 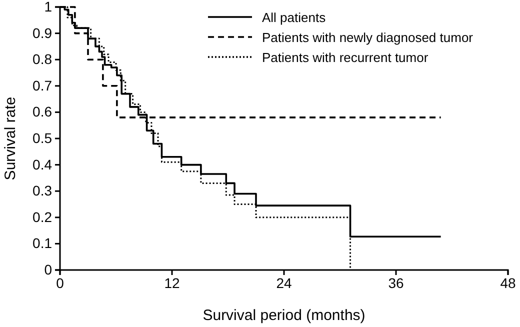 I want to click on y-tick-label: 0.6, so click(x=42, y=112).